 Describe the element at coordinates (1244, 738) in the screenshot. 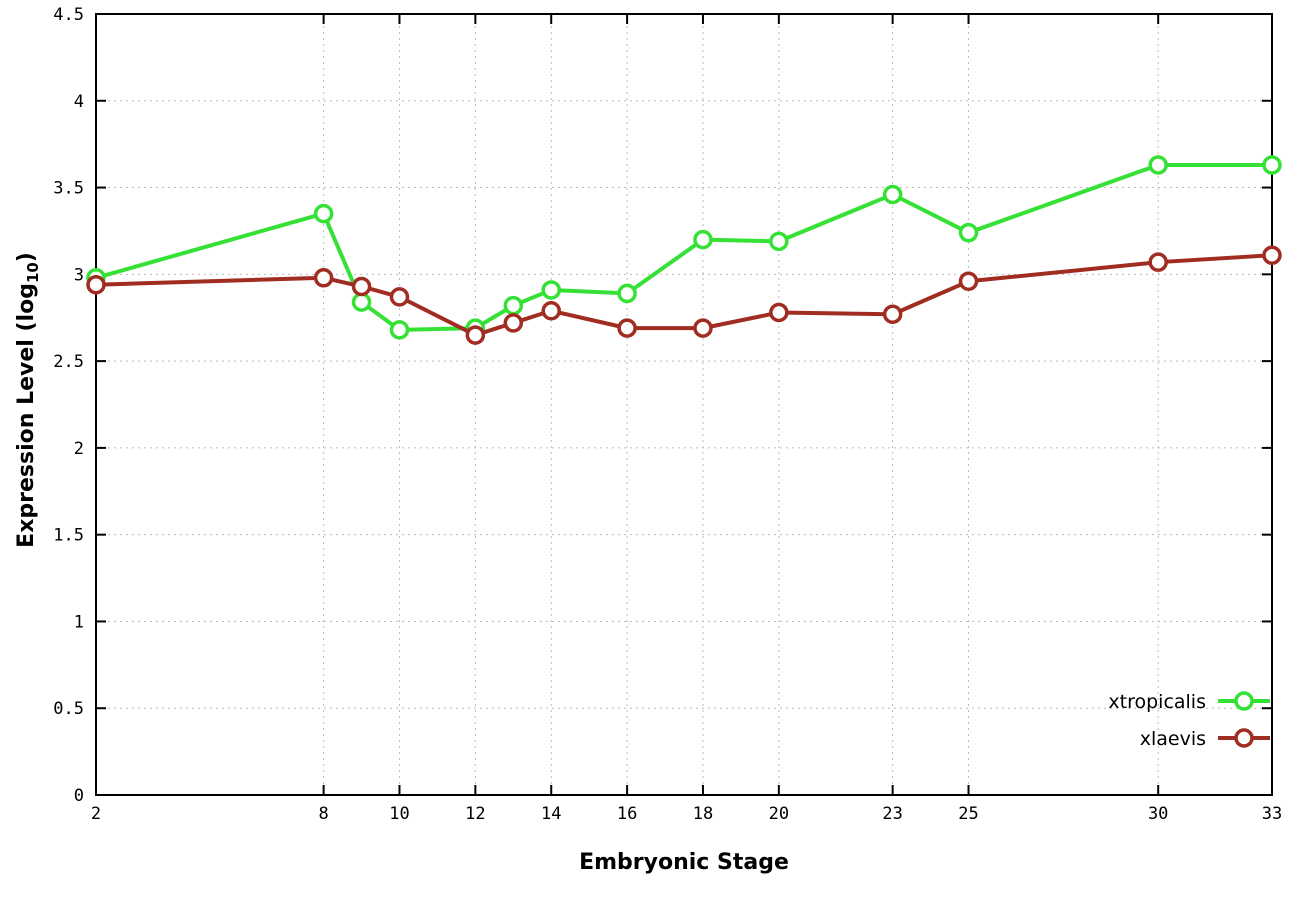

I see `legend-sample-marker-xlaevis` at that location.